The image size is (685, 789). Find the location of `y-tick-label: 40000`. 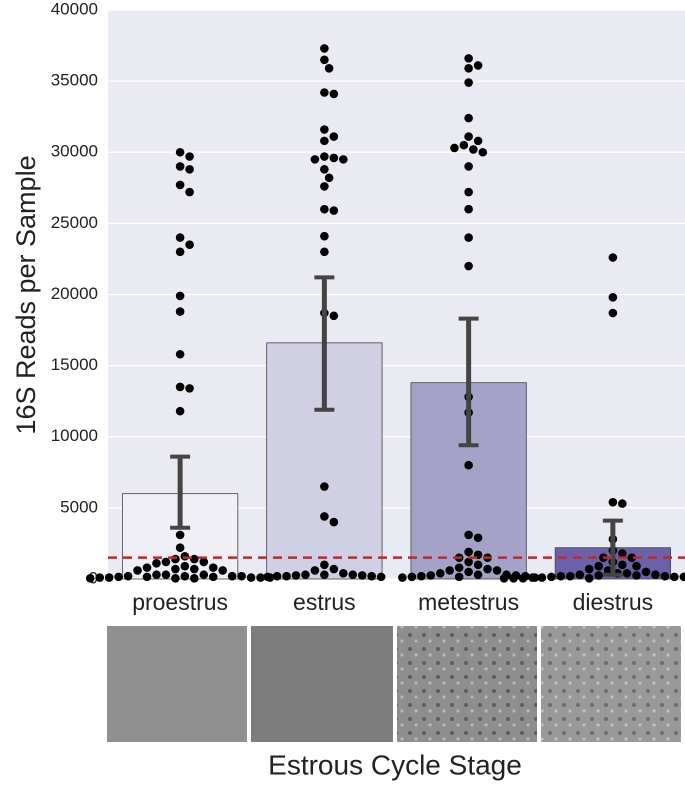

y-tick-label: 40000 is located at coordinates (74, 9).